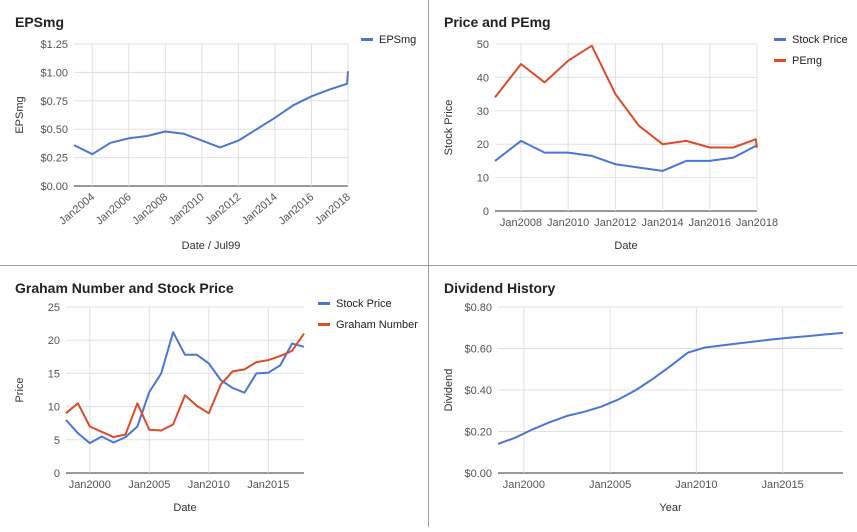 Image resolution: width=857 pixels, height=532 pixels. I want to click on eps-x-tick-label: Jan2006, so click(114, 209).